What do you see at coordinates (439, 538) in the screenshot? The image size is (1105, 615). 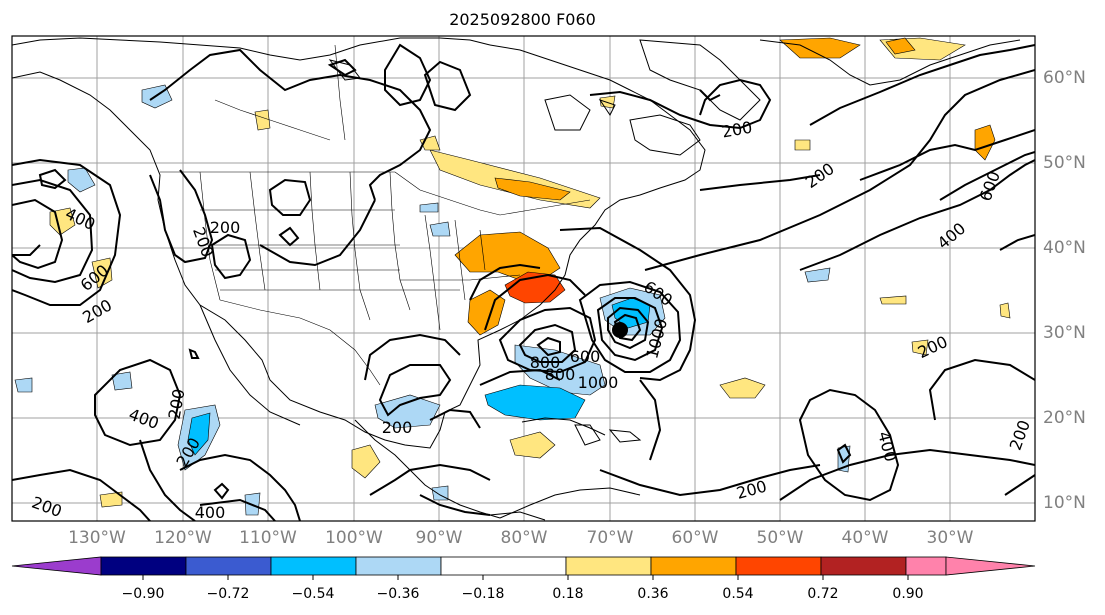 I see `lon-label: 90°W` at bounding box center [439, 538].